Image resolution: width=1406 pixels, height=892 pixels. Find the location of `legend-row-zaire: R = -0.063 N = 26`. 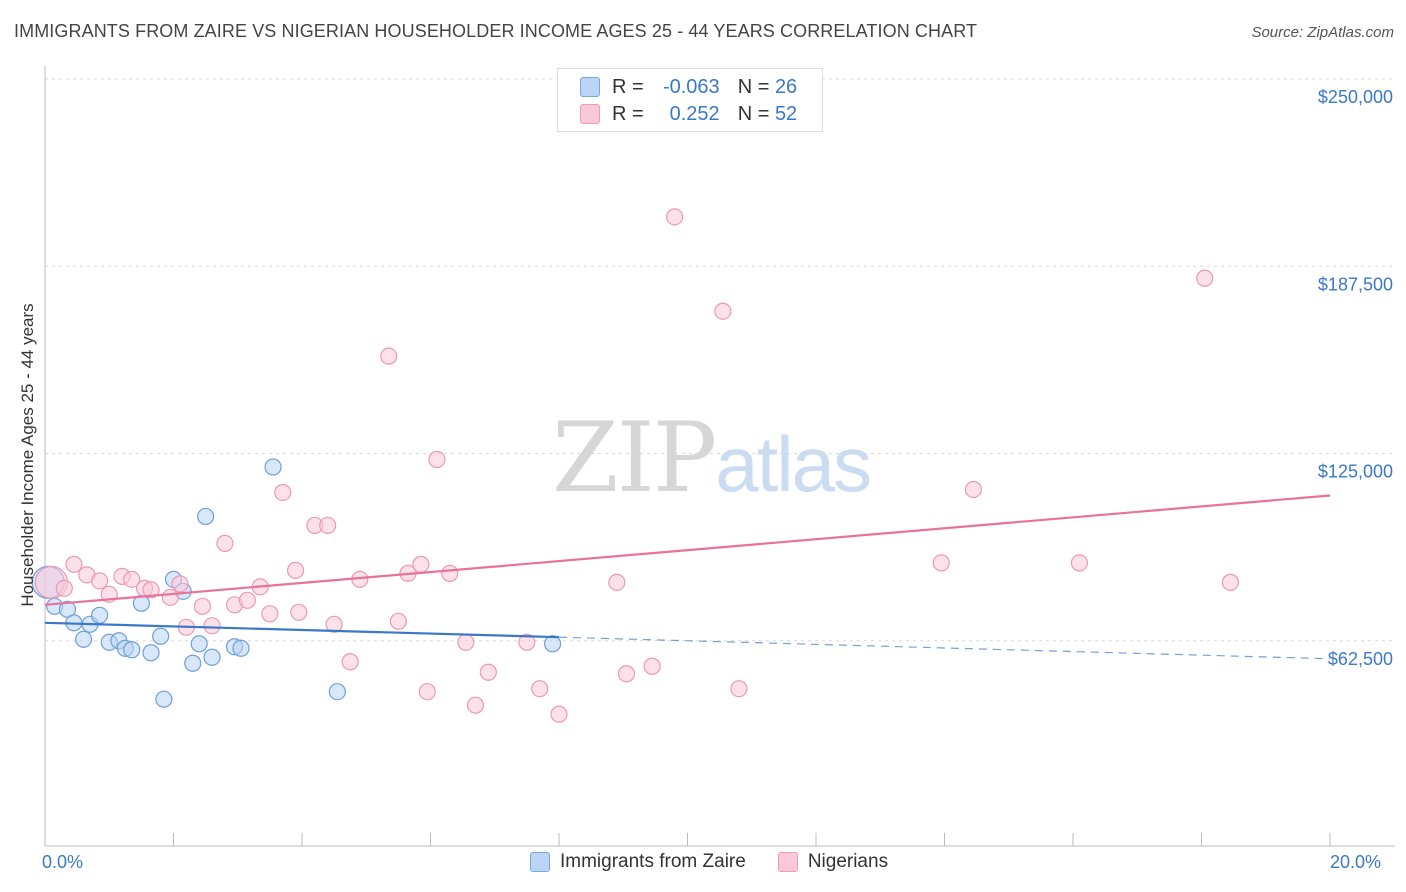

legend-row-zaire: R = -0.063 N = 26 is located at coordinates (688, 87).